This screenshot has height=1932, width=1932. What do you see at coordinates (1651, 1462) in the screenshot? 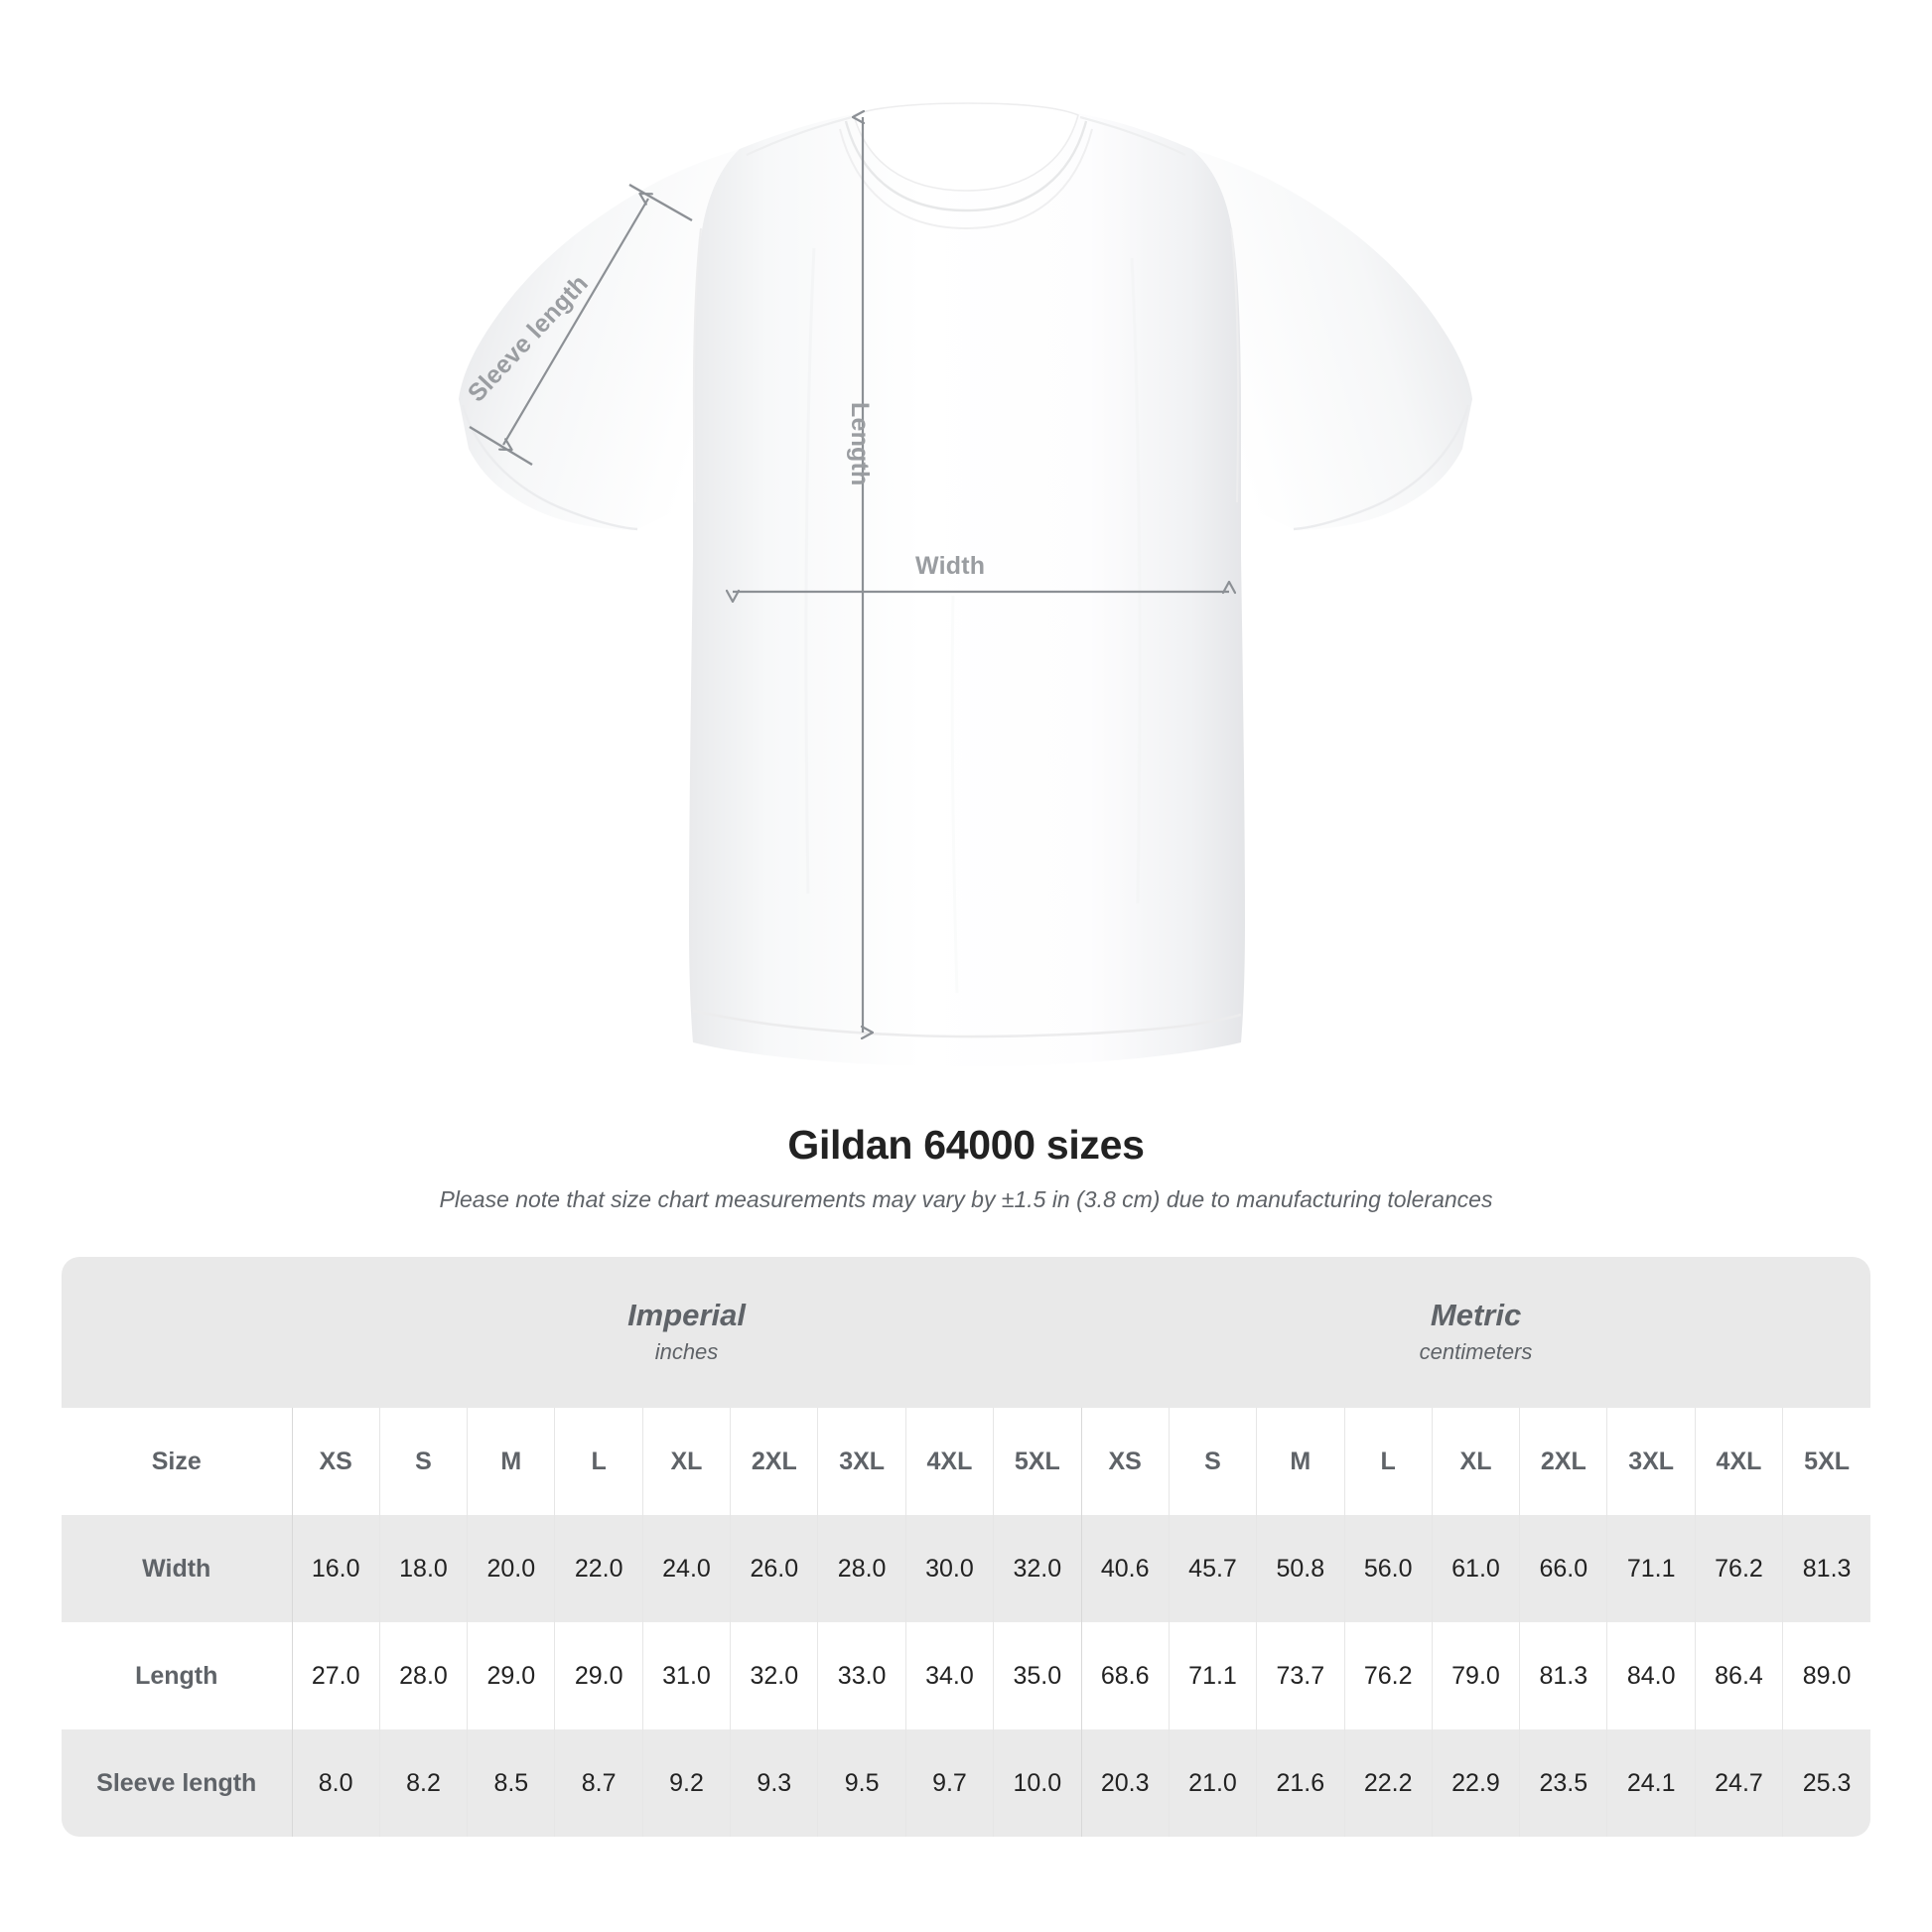
I see `size-header-metric-3xl: 3XL` at bounding box center [1651, 1462].